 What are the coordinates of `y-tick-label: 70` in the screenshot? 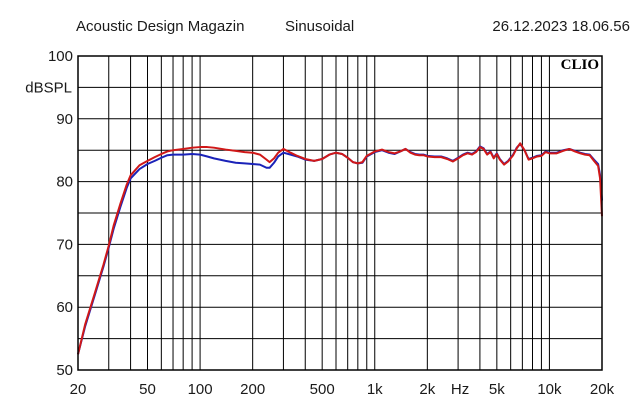 It's located at (64, 244).